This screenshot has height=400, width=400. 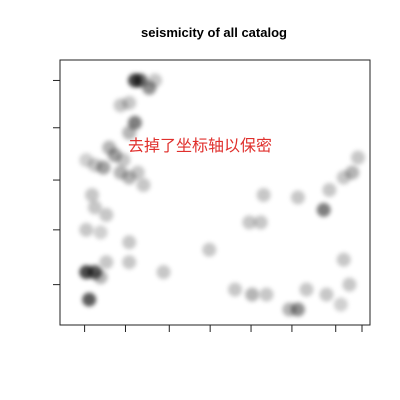 I want to click on y-axis, so click(x=56, y=182).